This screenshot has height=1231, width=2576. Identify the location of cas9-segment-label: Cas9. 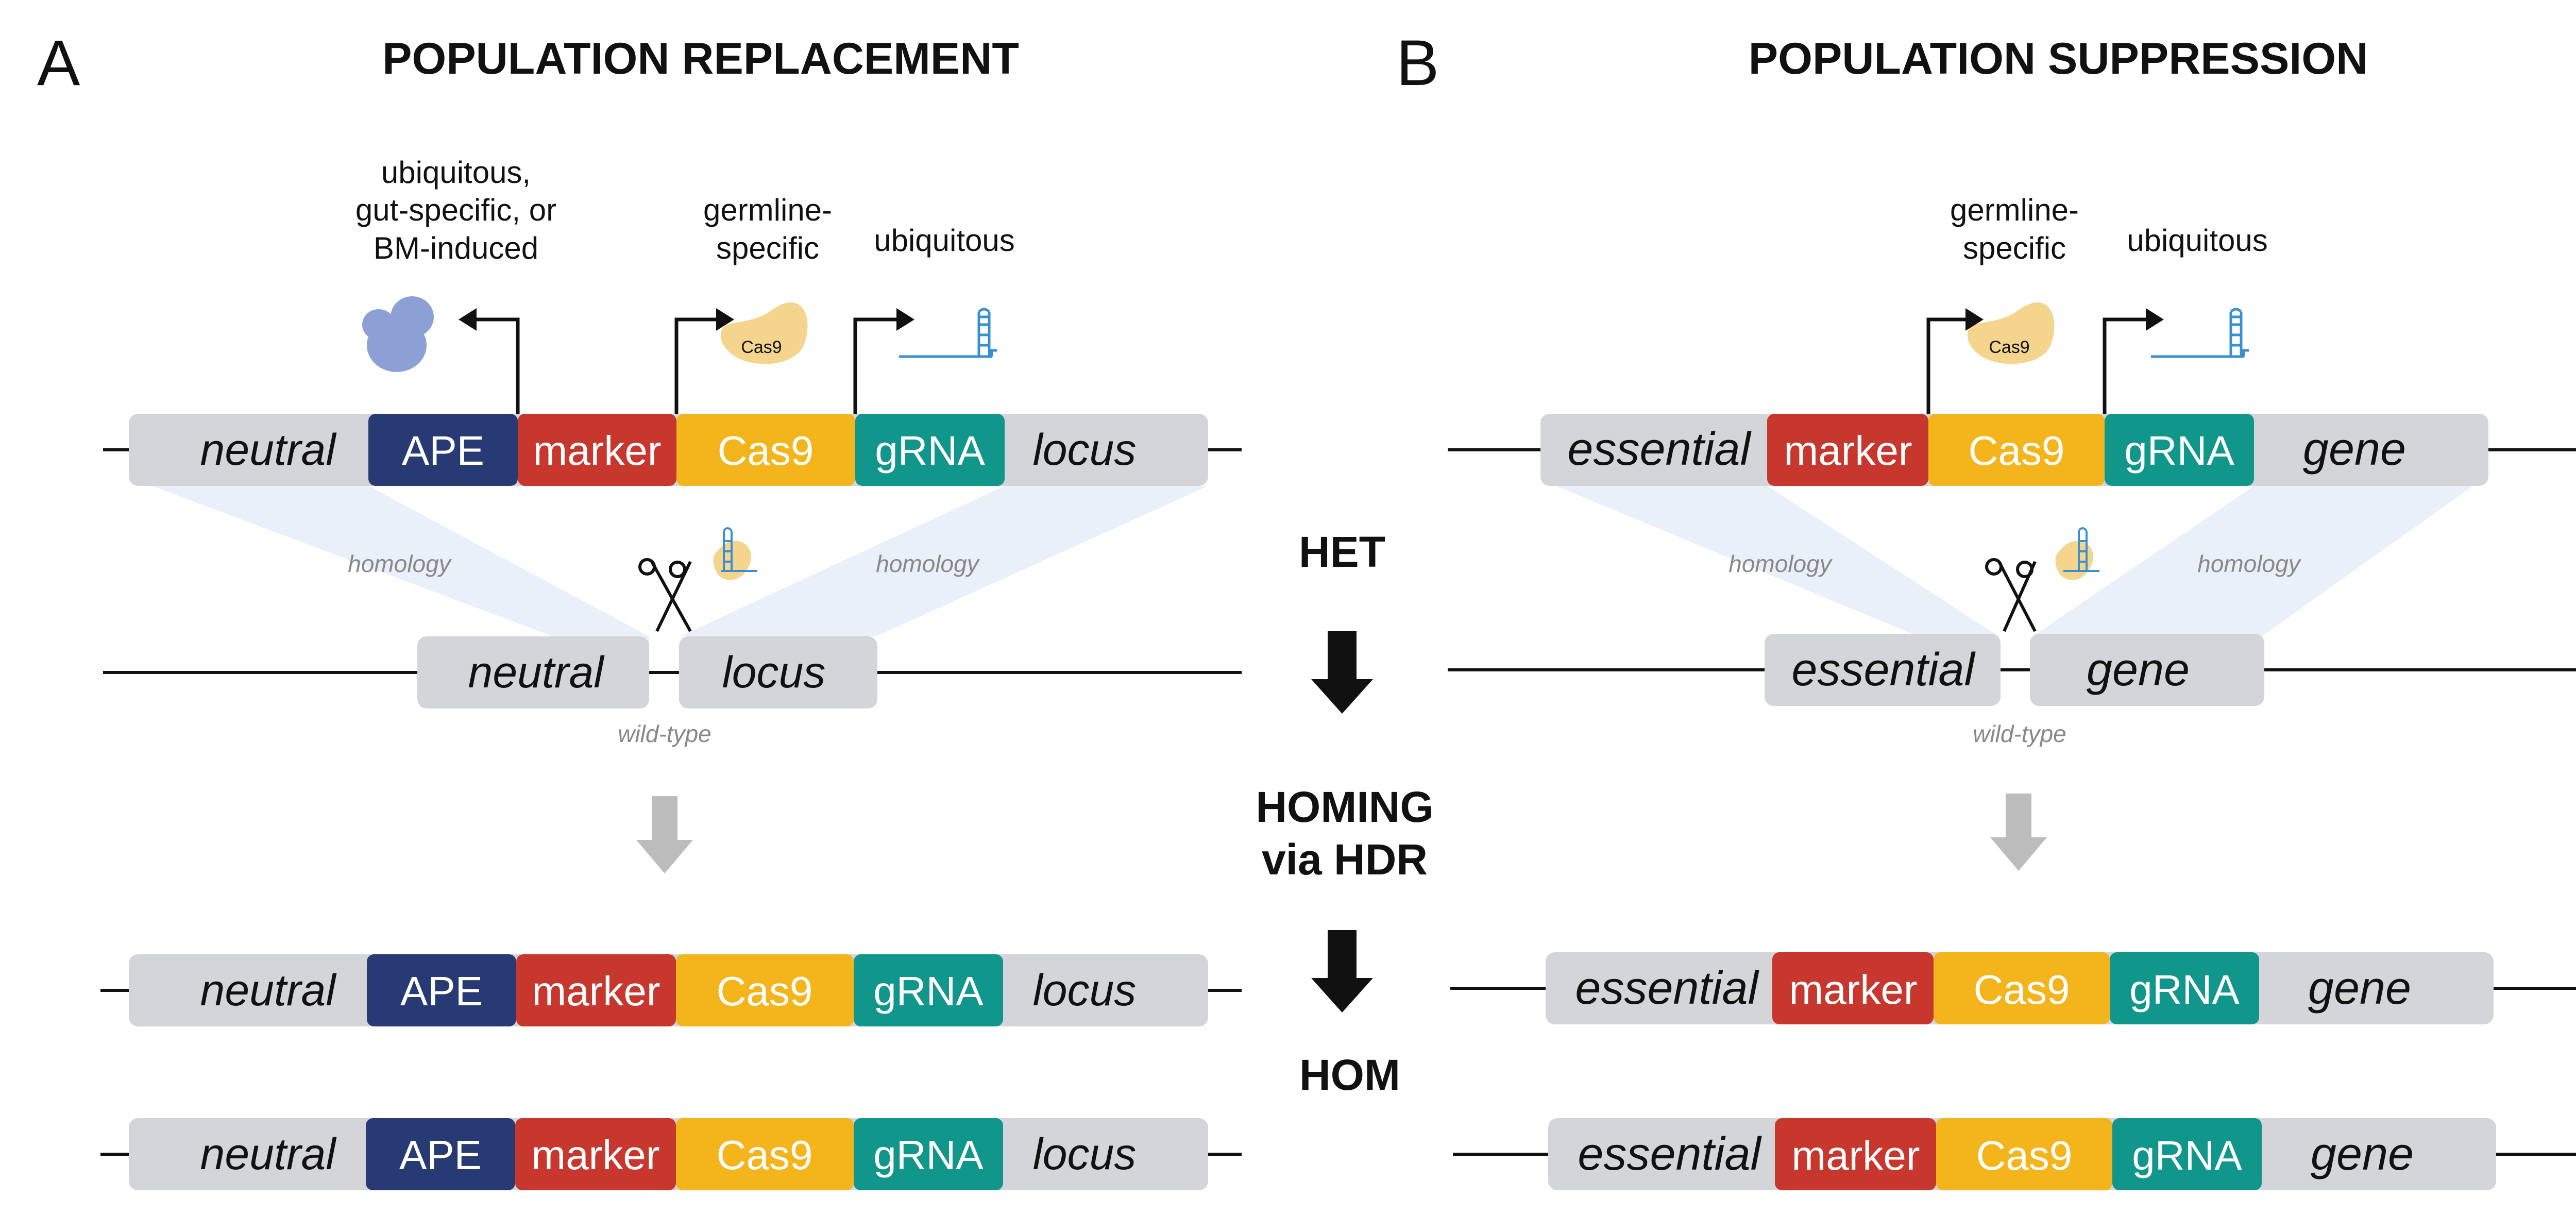
(766, 451).